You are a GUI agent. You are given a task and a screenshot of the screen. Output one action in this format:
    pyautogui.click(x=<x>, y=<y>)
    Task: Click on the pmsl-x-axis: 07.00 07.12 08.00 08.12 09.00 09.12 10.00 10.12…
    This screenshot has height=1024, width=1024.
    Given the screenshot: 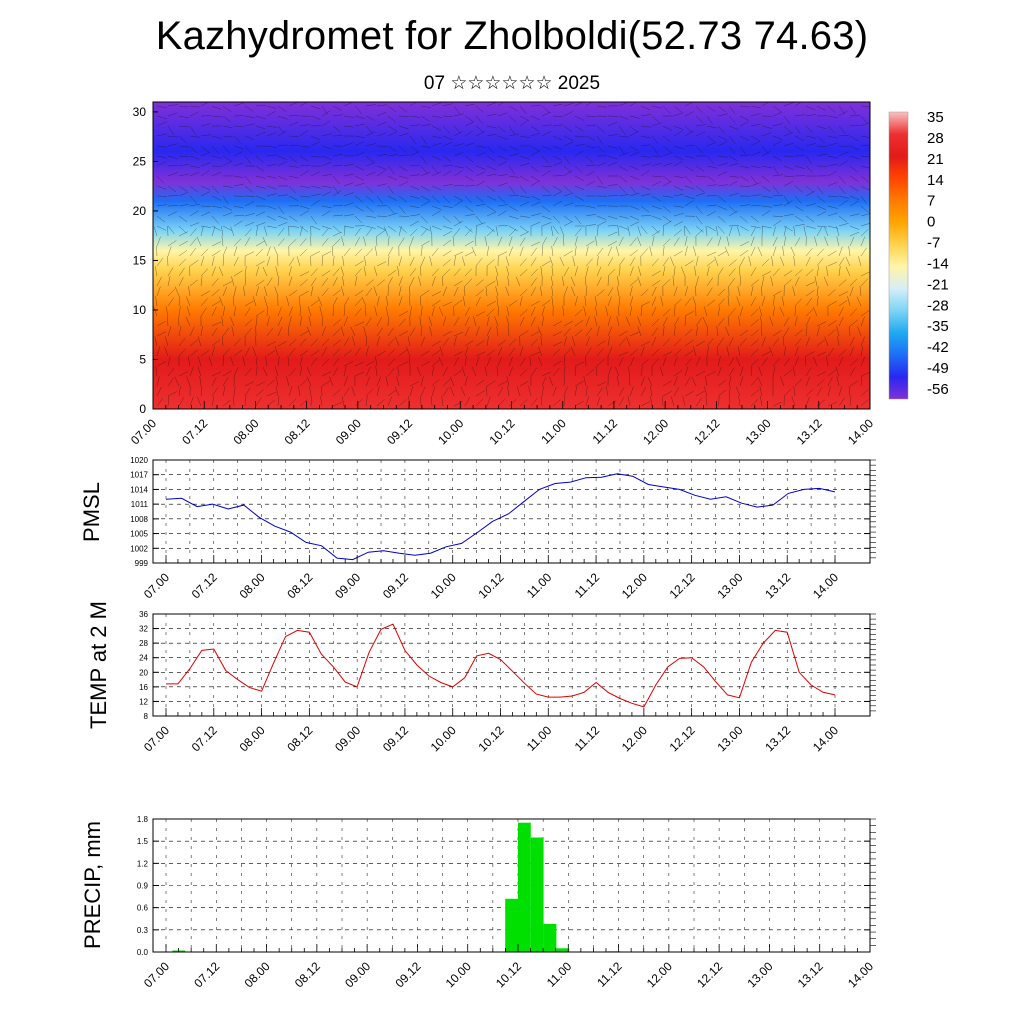 What is the action you would take?
    pyautogui.click(x=491, y=578)
    